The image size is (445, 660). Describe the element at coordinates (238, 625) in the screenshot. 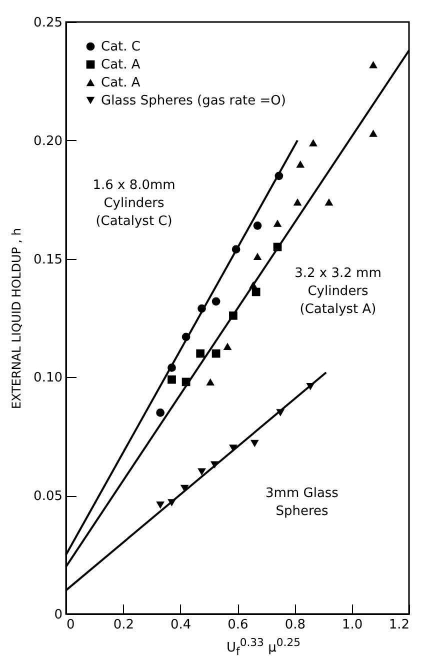

I see `x-tick-label: 0.6` at that location.